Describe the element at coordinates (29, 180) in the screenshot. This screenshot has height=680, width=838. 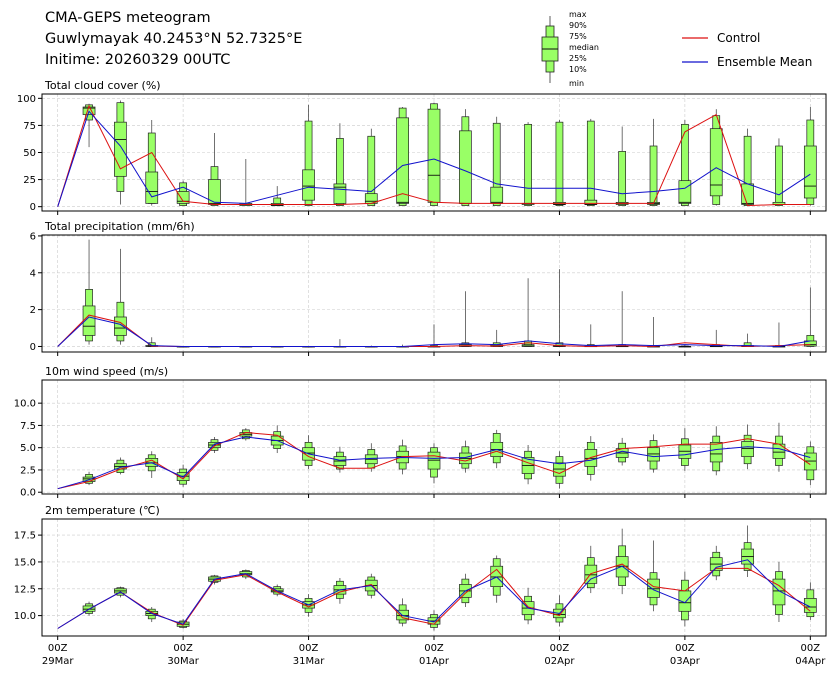
I see `y-tick-label: 25` at that location.